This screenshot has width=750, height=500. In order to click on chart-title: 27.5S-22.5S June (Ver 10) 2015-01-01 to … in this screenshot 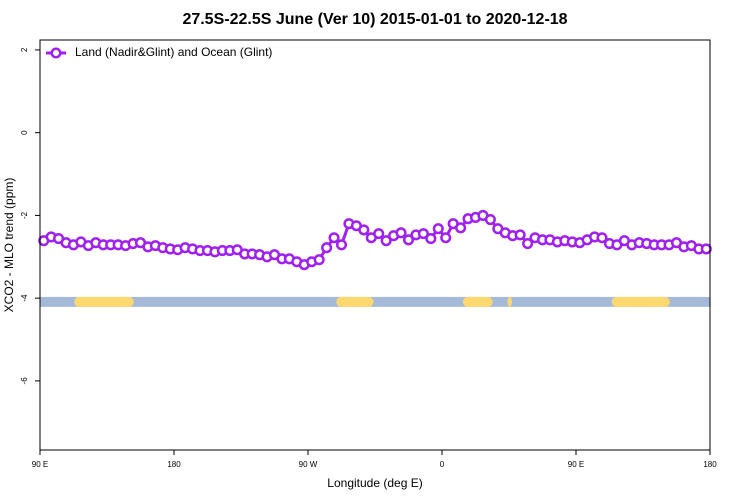, I will do `click(374, 19)`.